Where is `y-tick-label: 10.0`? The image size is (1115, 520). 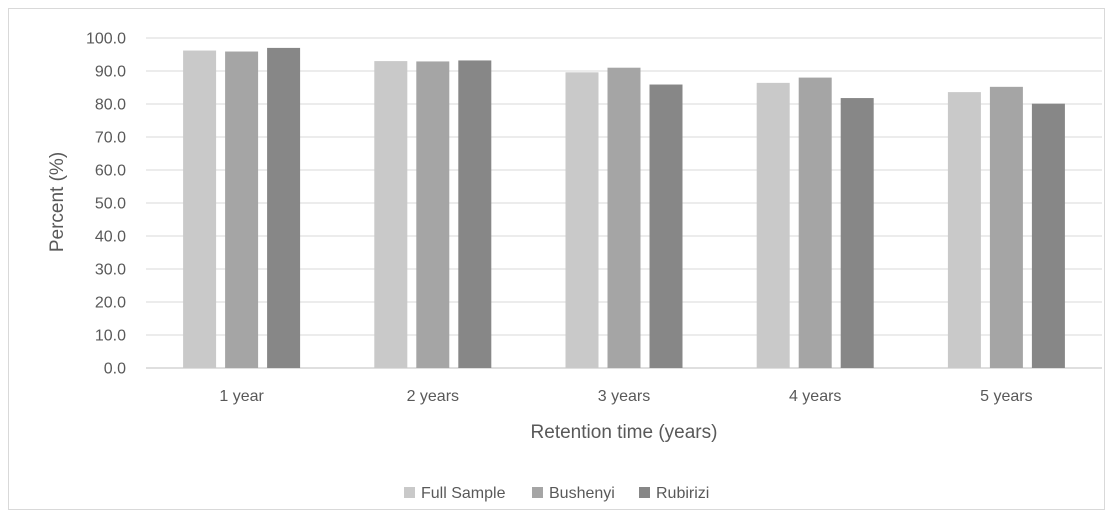 y-tick-label: 10.0 is located at coordinates (110, 336).